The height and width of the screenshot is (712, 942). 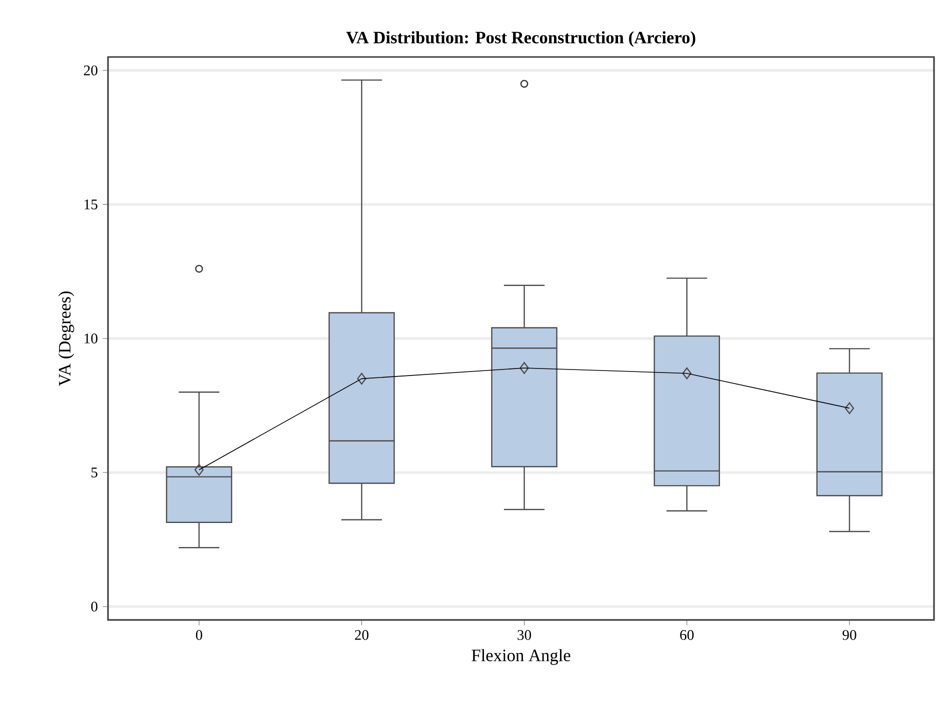 I want to click on x-tick-label: 20, so click(x=361, y=635).